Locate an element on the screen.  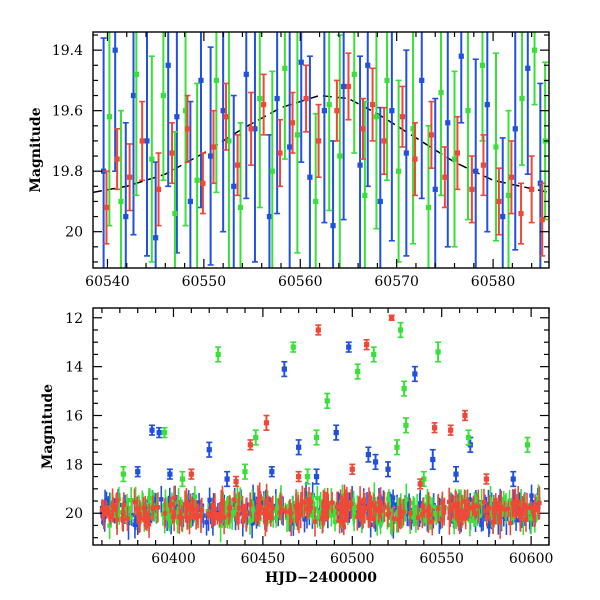
x-tick-label: 60580 is located at coordinates (493, 282).